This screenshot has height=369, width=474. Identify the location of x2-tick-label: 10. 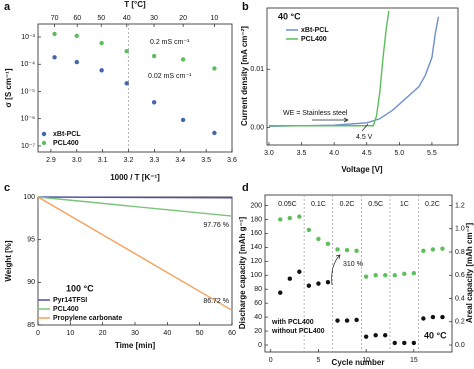
(214, 18).